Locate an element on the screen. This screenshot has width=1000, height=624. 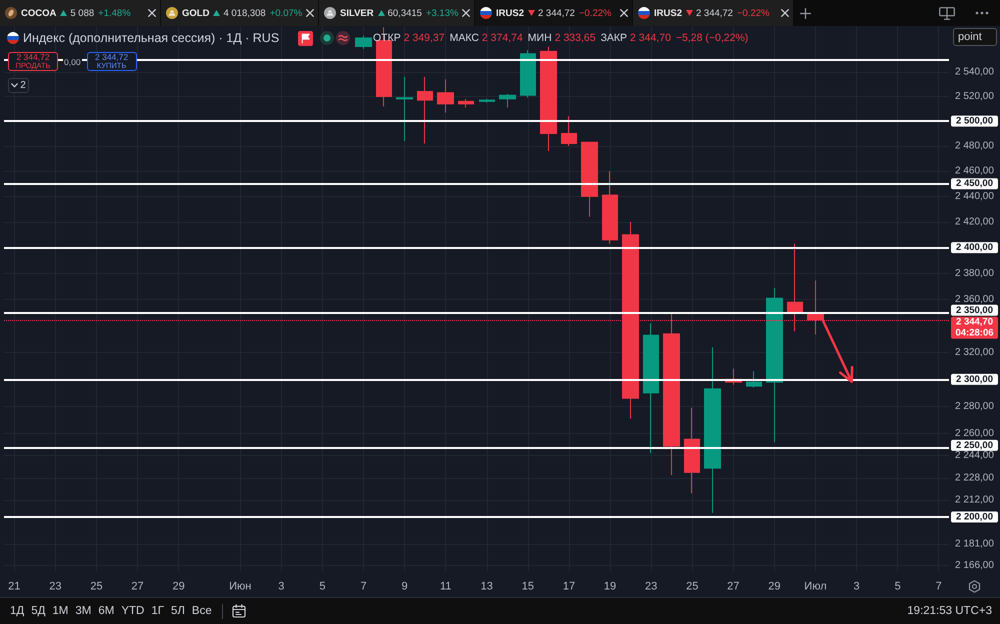
x-tick-label: 9 is located at coordinates (405, 586).